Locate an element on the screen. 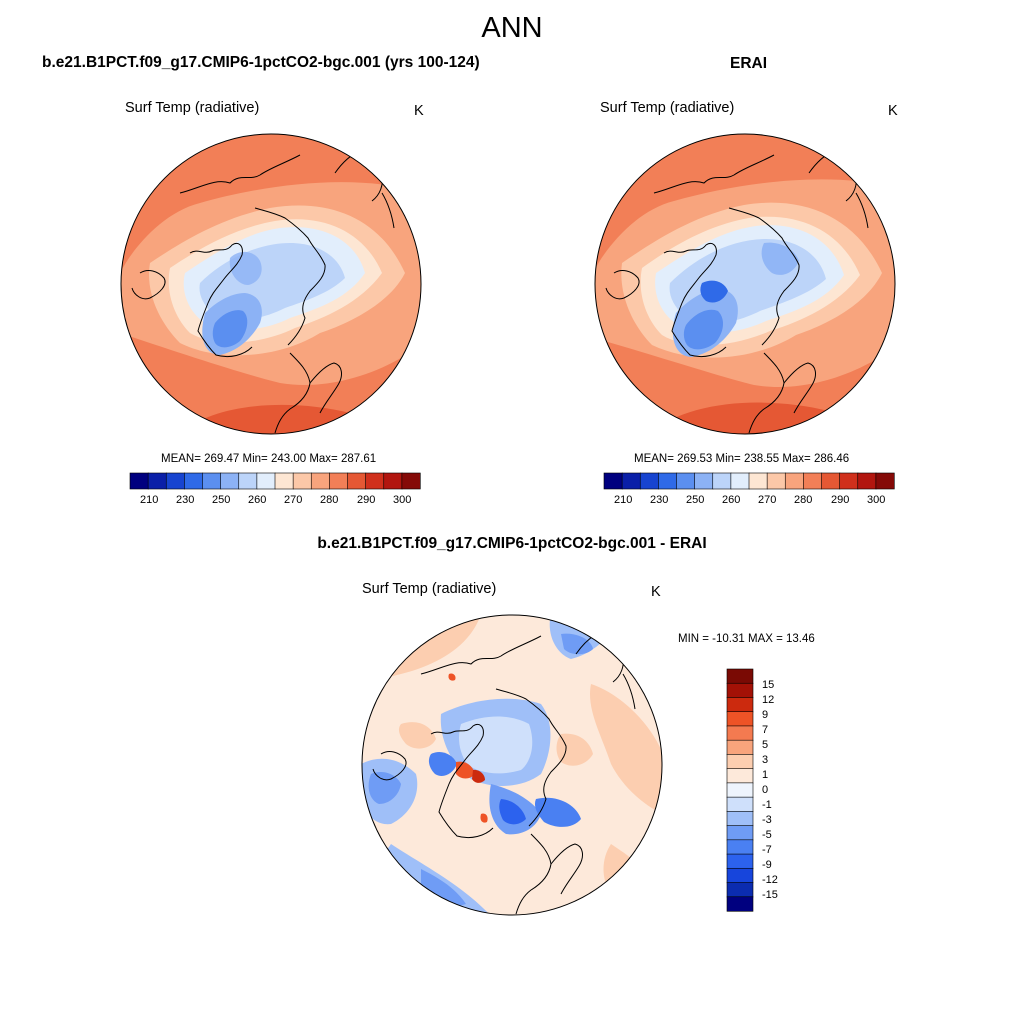  obs-variable-label: Surf Temp (radiative) is located at coordinates (667, 108).